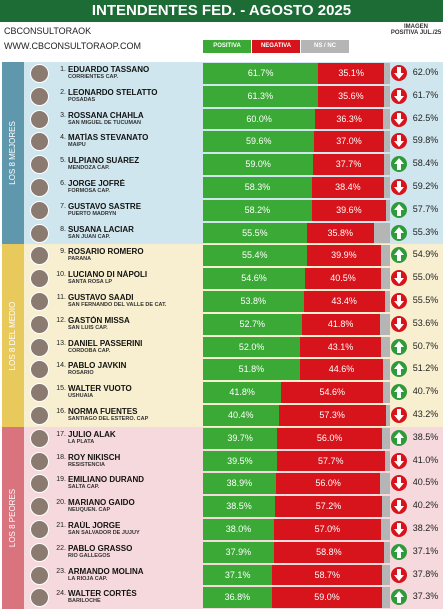 This screenshot has height=615, width=443. Describe the element at coordinates (106, 571) in the screenshot. I see `name: ARMANDO MOLINA` at that location.